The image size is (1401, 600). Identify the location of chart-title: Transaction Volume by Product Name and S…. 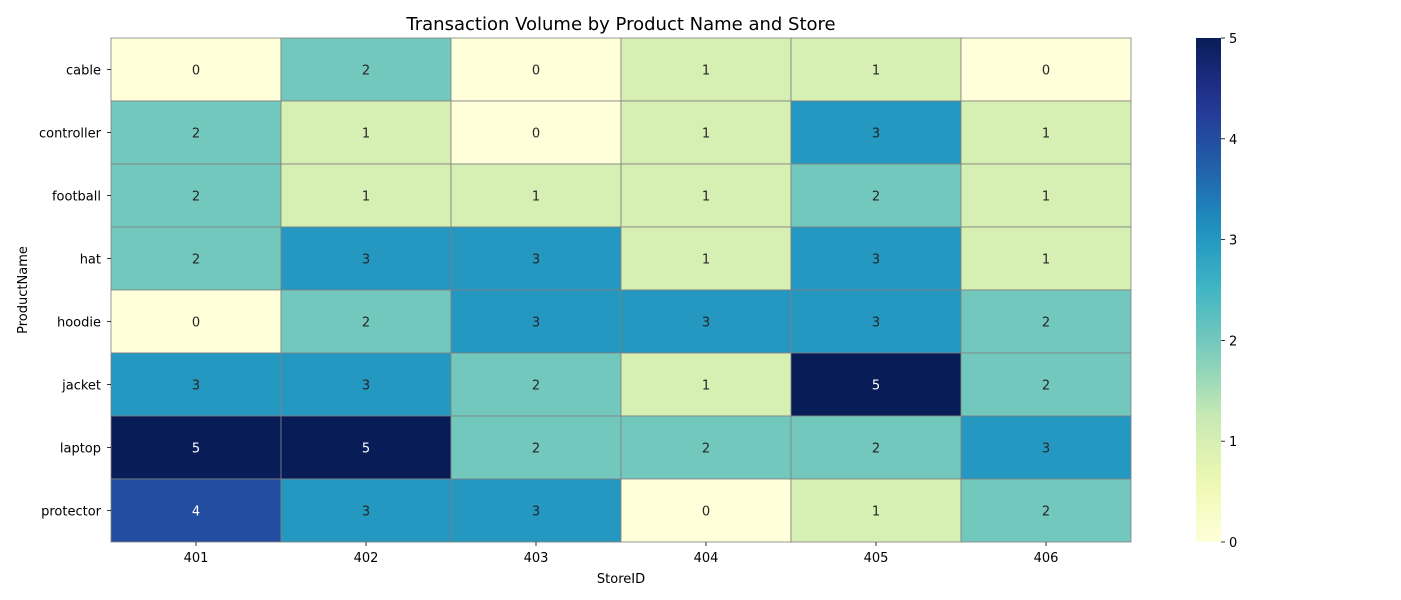
(620, 24).